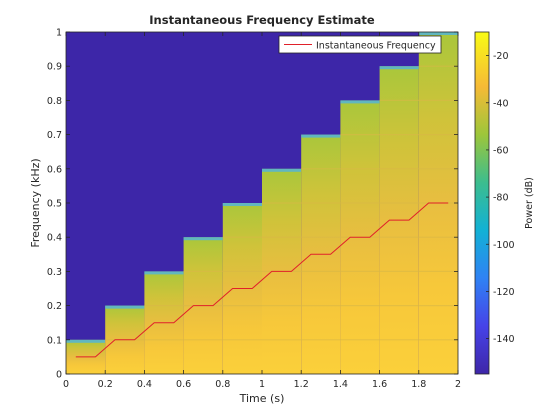 The width and height of the screenshot is (560, 420). Describe the element at coordinates (144, 384) in the screenshot. I see `x-tick-label: 0.4` at that location.